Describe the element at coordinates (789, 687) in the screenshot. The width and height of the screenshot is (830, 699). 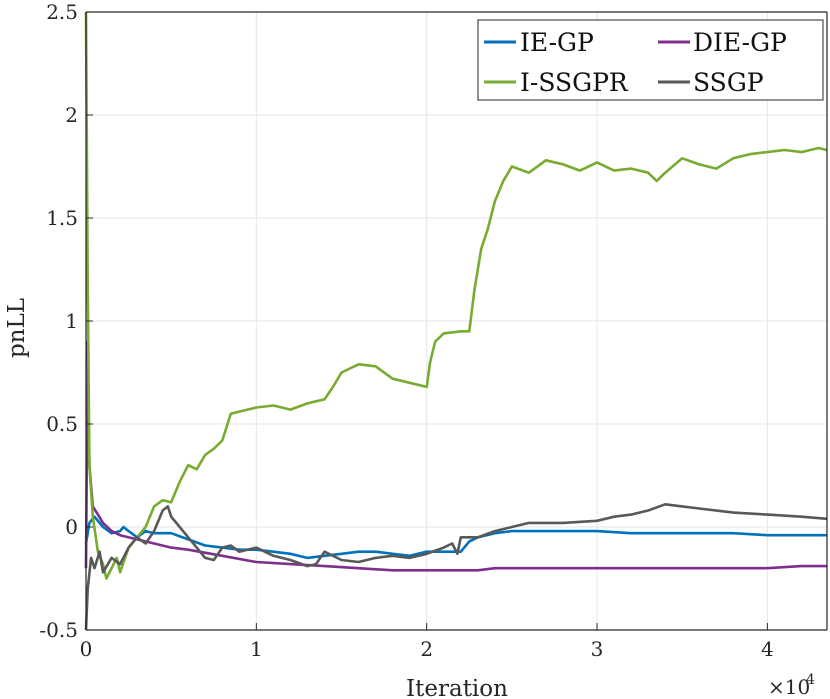
I see `x-exponent-base: ×10` at that location.